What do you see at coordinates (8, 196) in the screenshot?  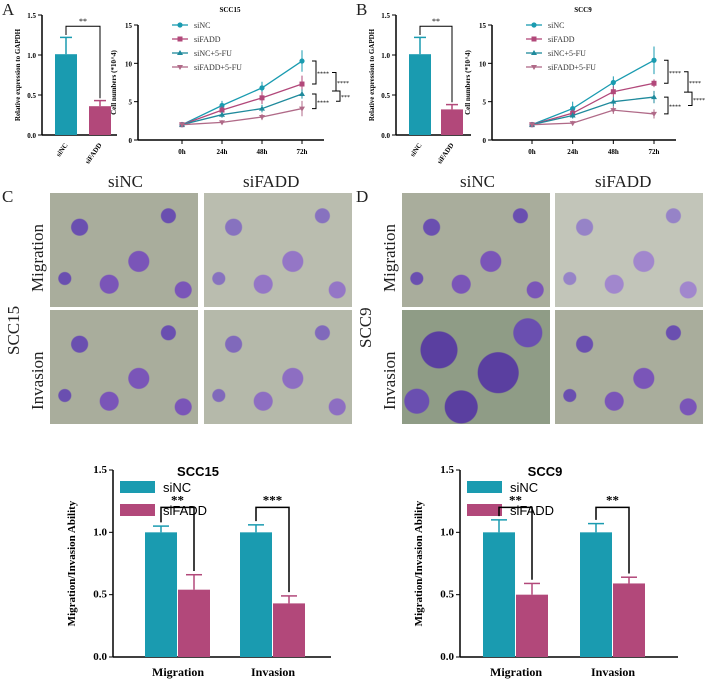 I see `panel-label-c: C` at bounding box center [8, 196].